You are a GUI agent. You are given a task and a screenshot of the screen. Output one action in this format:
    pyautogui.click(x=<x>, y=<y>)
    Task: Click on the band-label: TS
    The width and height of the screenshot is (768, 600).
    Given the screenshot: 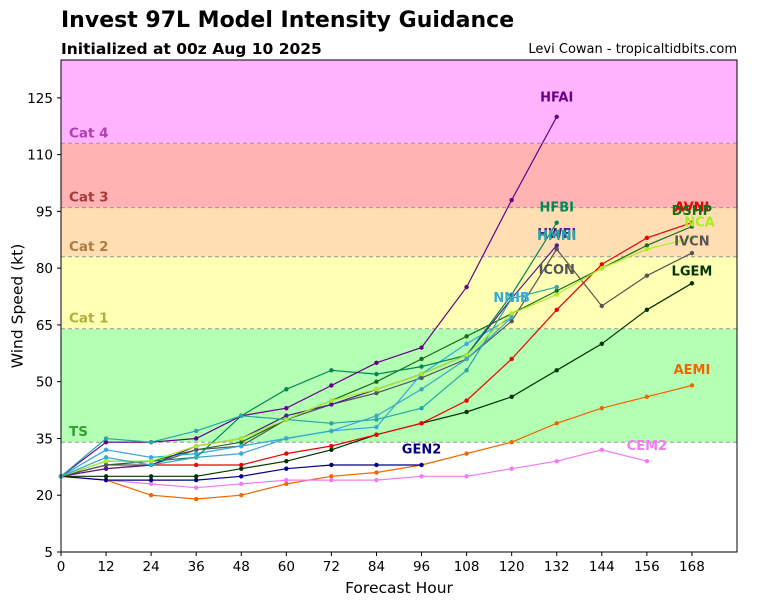 What is the action you would take?
    pyautogui.click(x=78, y=432)
    